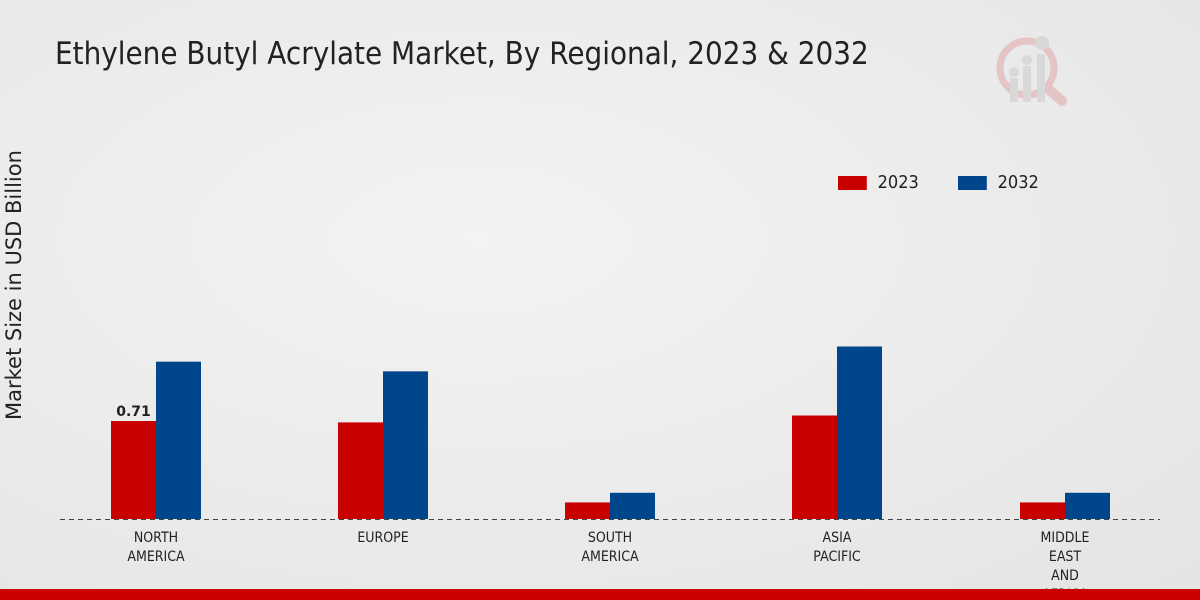  What do you see at coordinates (898, 182) in the screenshot?
I see `legend-label-2023: 2023` at bounding box center [898, 182].